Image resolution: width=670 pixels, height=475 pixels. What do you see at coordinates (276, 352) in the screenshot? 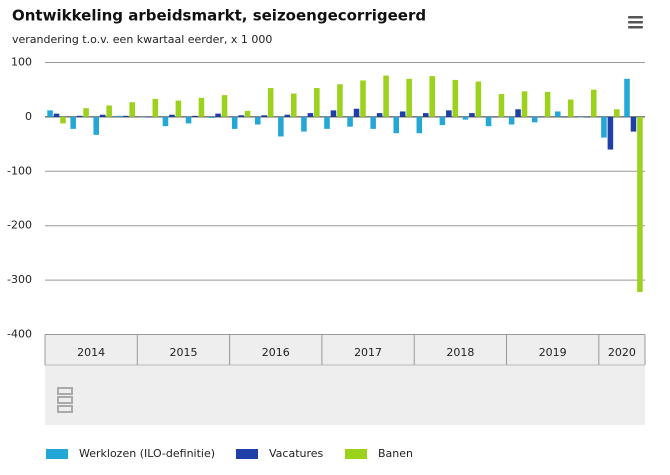
I see `x-group-label: 2016` at bounding box center [276, 352].